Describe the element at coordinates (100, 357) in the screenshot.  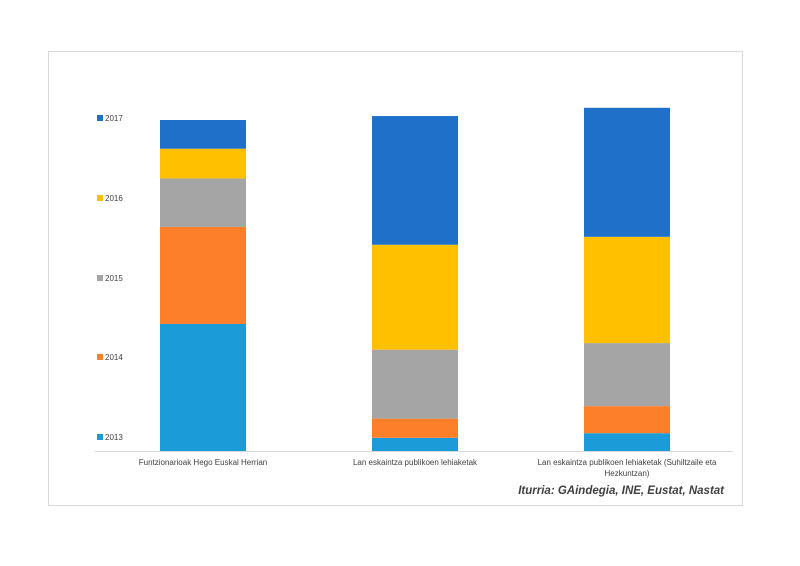
I see `legend-swatch-2014` at that location.